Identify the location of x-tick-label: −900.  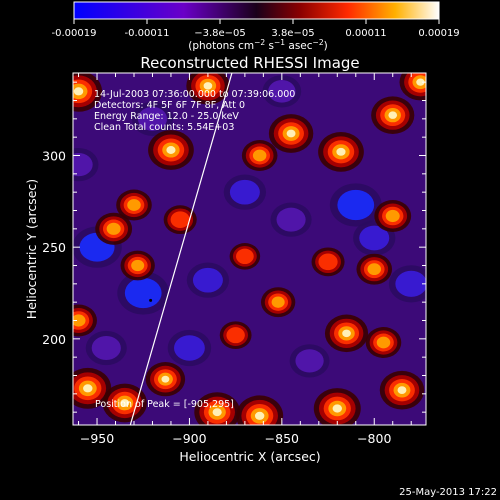
(189, 438).